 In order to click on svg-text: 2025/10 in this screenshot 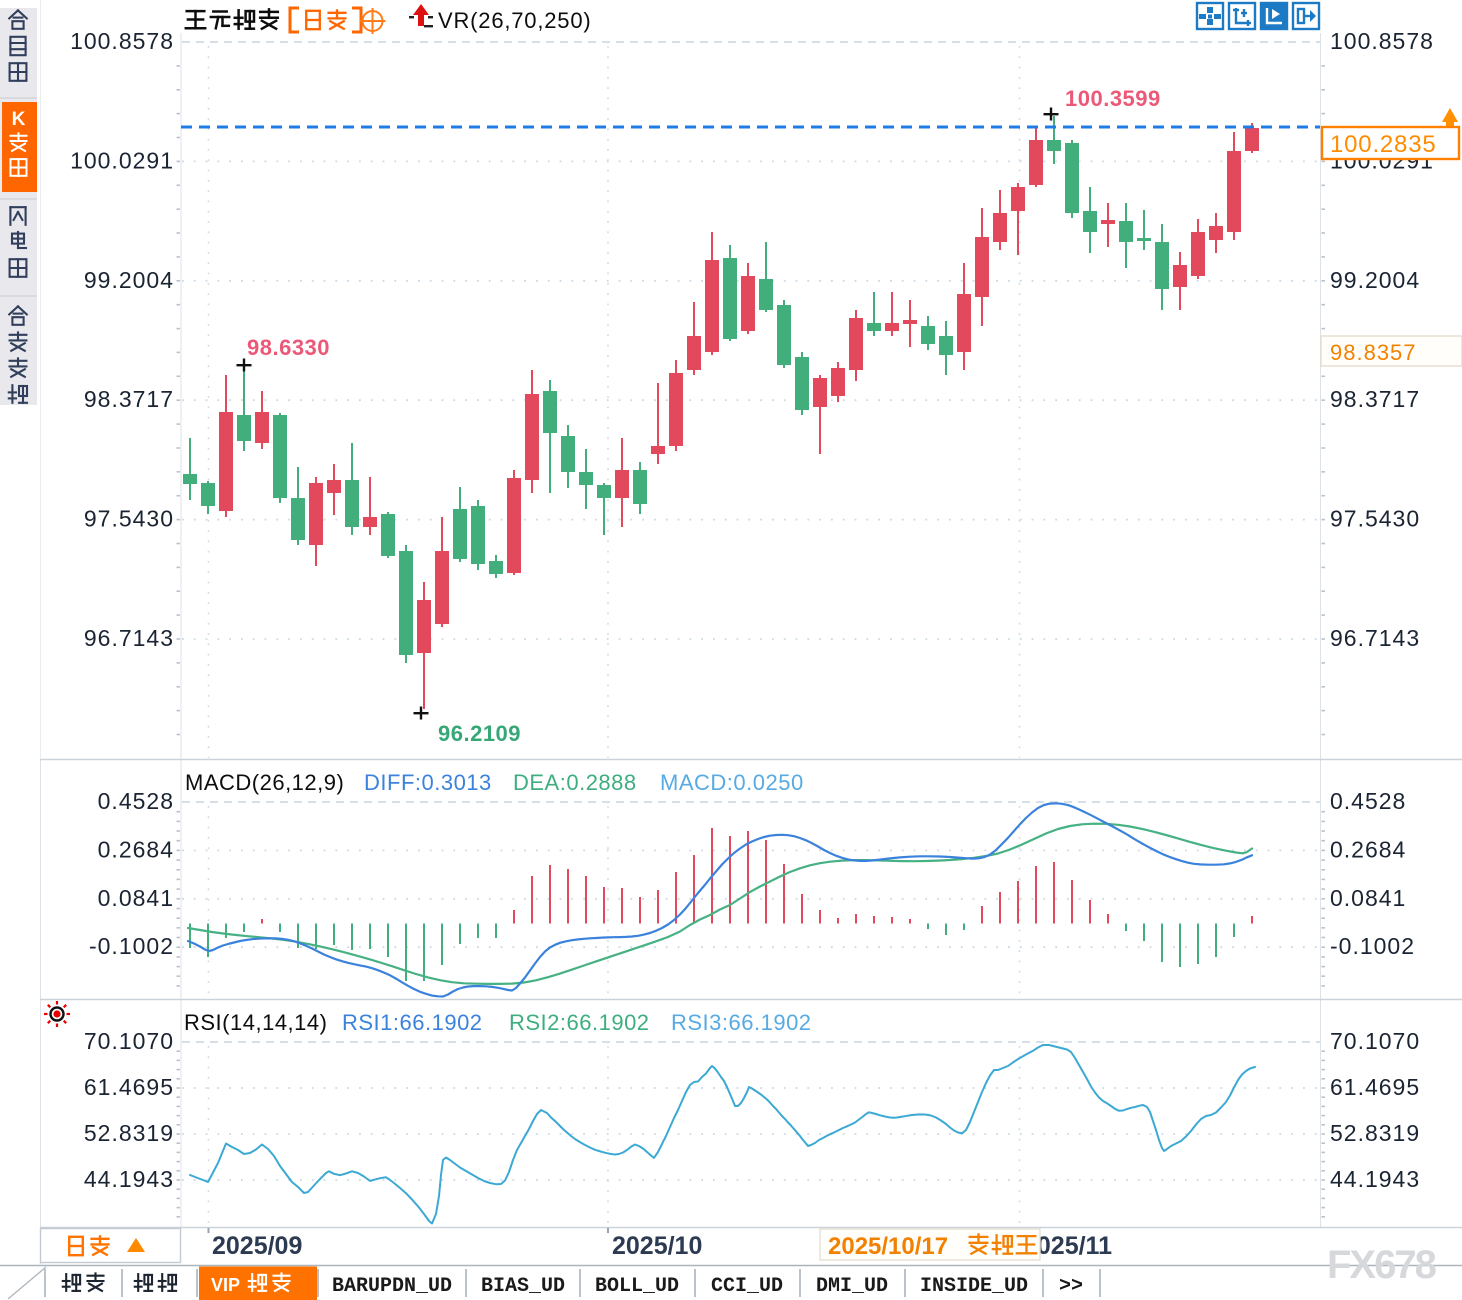, I will do `click(657, 1246)`.